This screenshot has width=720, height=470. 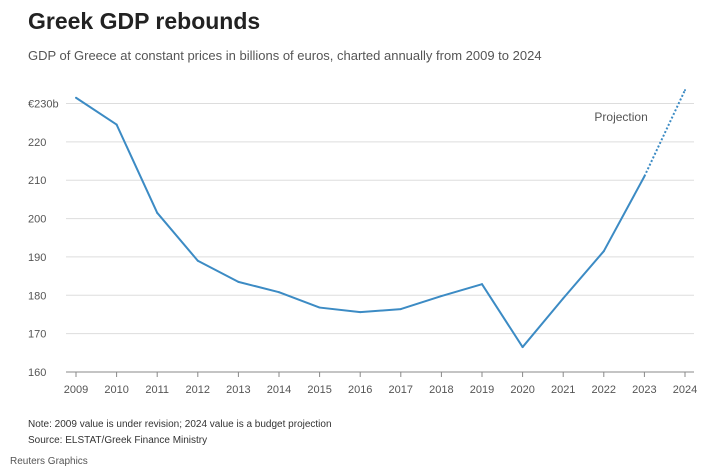 What do you see at coordinates (116, 390) in the screenshot?
I see `x-tick-label: 2010` at bounding box center [116, 390].